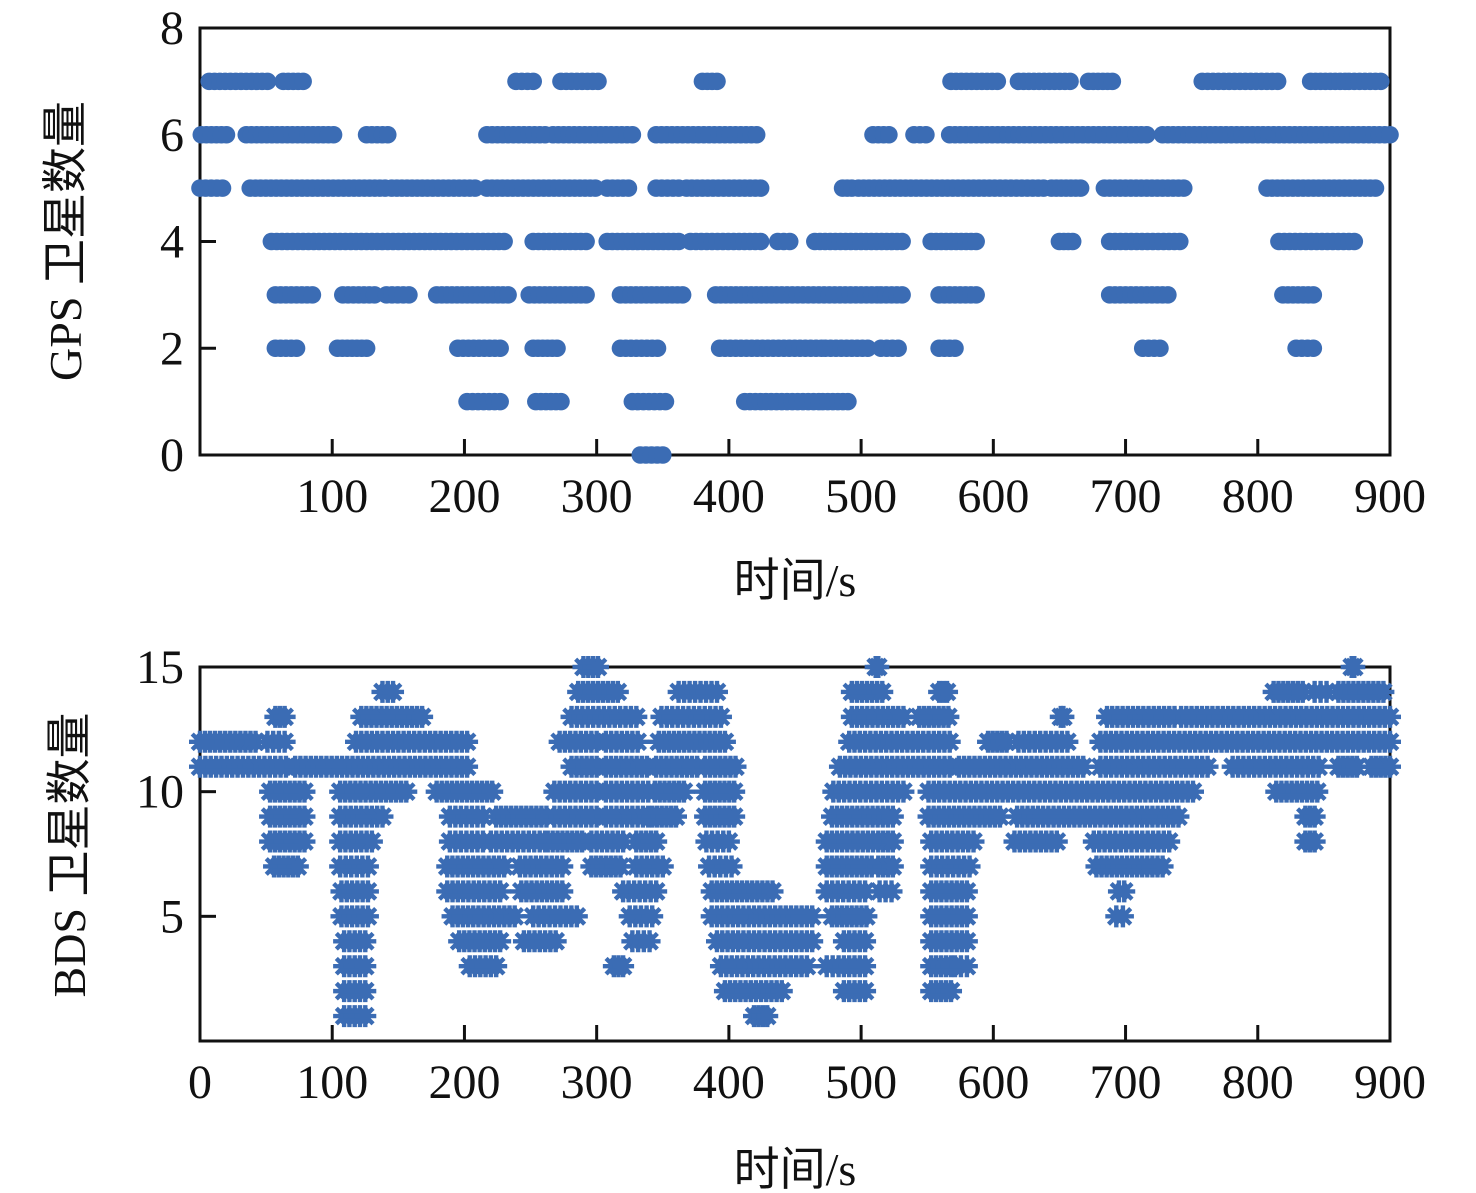 Image resolution: width=1476 pixels, height=1193 pixels. What do you see at coordinates (792, 842) in the screenshot?
I see `level-8-markers` at bounding box center [792, 842].